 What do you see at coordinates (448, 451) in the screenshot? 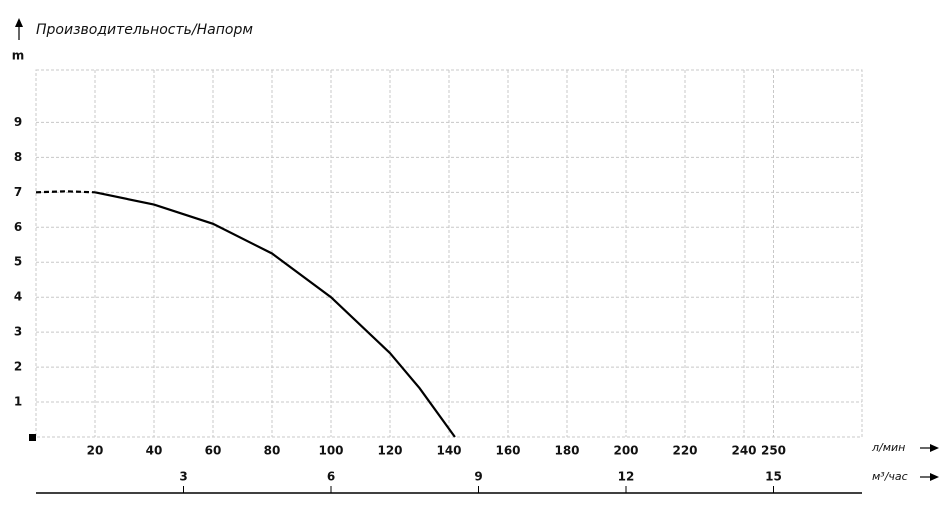
I see `x-tick-label: 140` at bounding box center [448, 451].